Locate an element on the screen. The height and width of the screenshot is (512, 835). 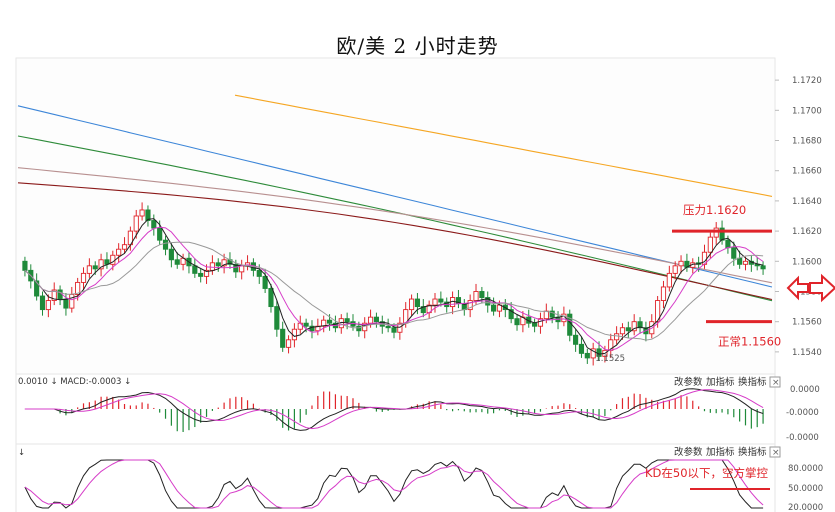
kd-close-icon is located at coordinates (775, 452).